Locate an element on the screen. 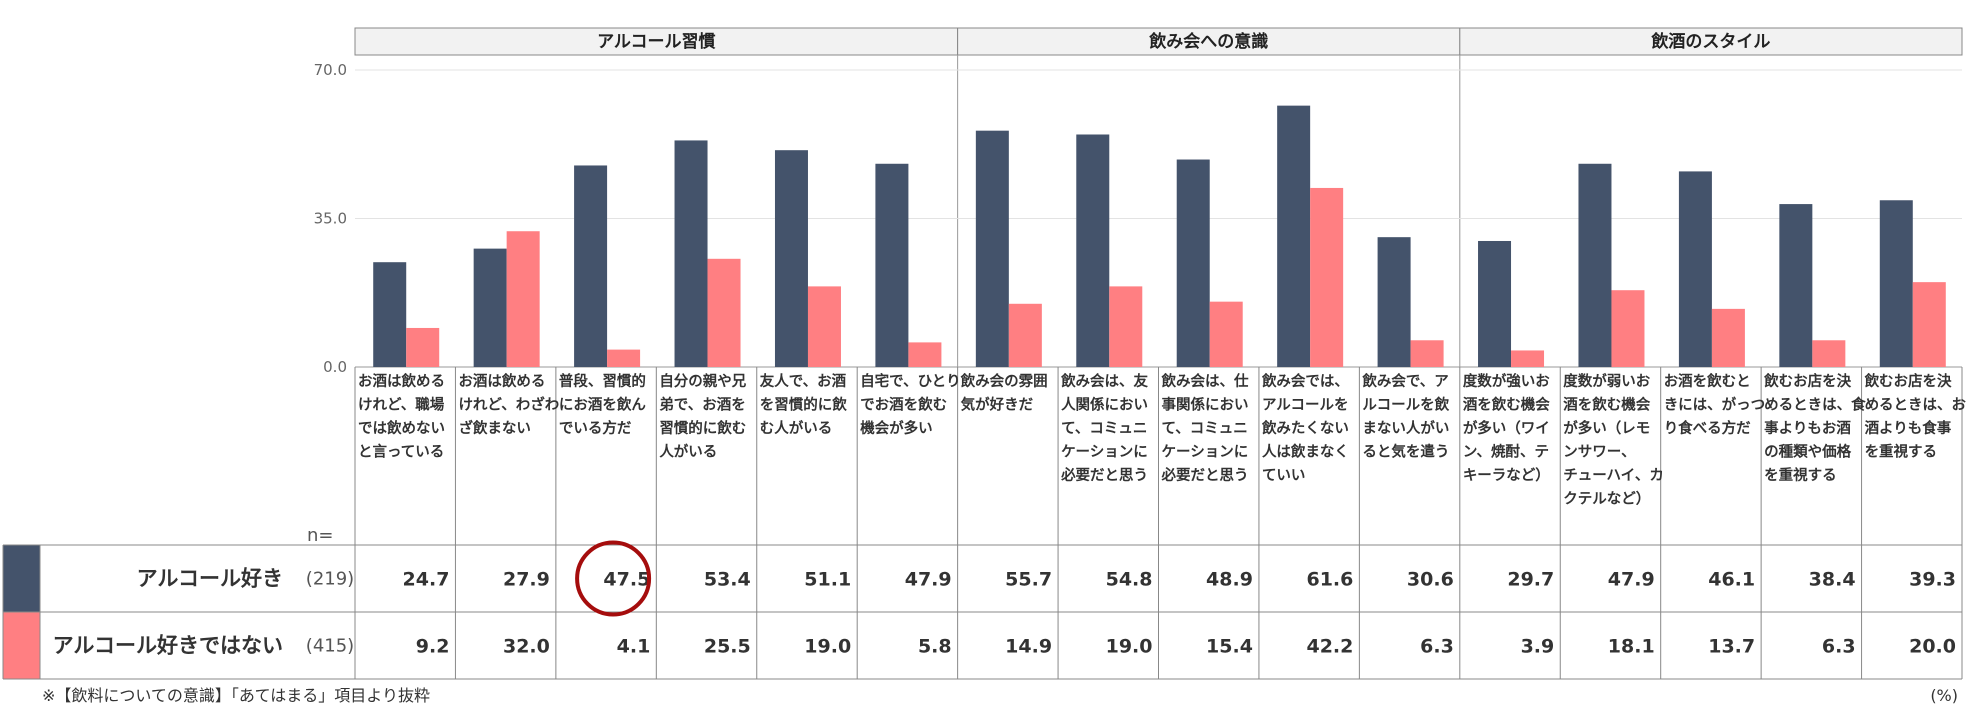 The image size is (1966, 716). bar-s2-c5 is located at coordinates (824, 326).